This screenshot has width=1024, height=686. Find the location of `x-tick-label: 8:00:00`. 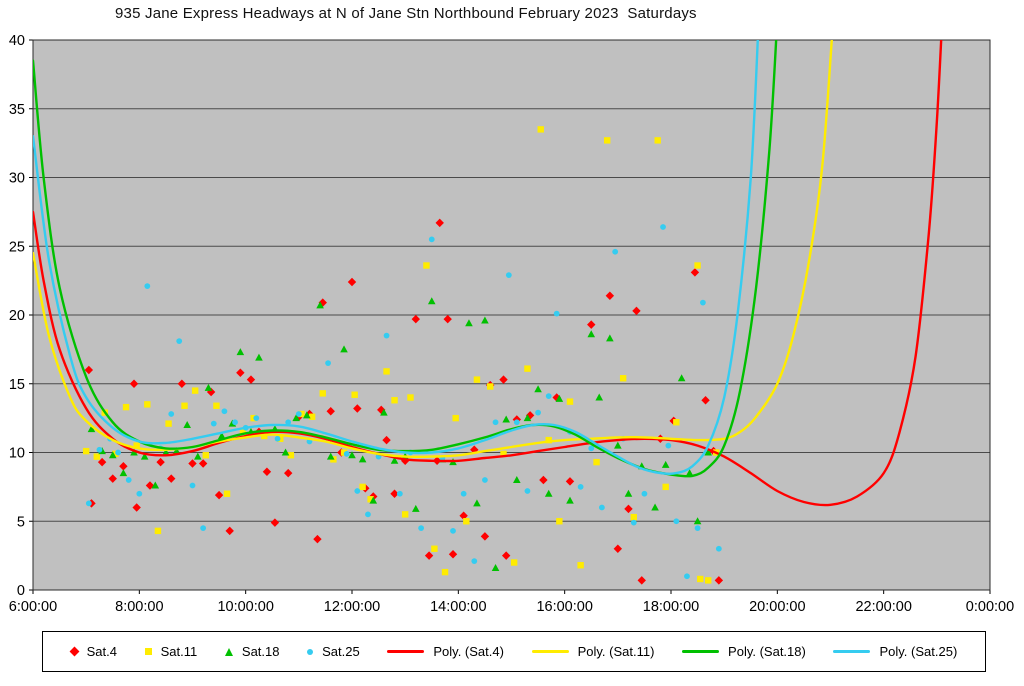

x-tick-label: 8:00:00 is located at coordinates (139, 607).